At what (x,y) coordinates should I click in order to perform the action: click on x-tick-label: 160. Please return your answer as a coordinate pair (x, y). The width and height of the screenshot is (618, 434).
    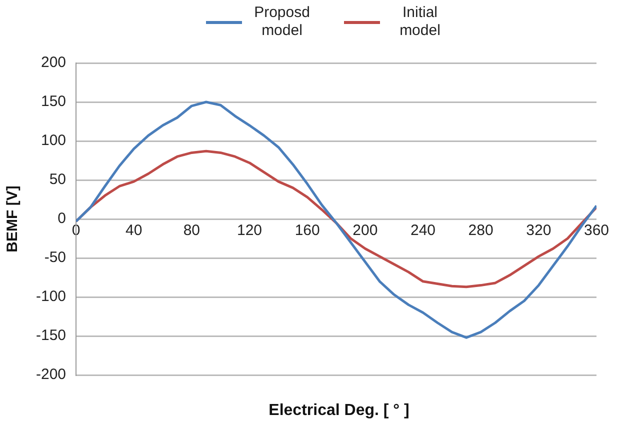
    Looking at the image, I should click on (307, 231).